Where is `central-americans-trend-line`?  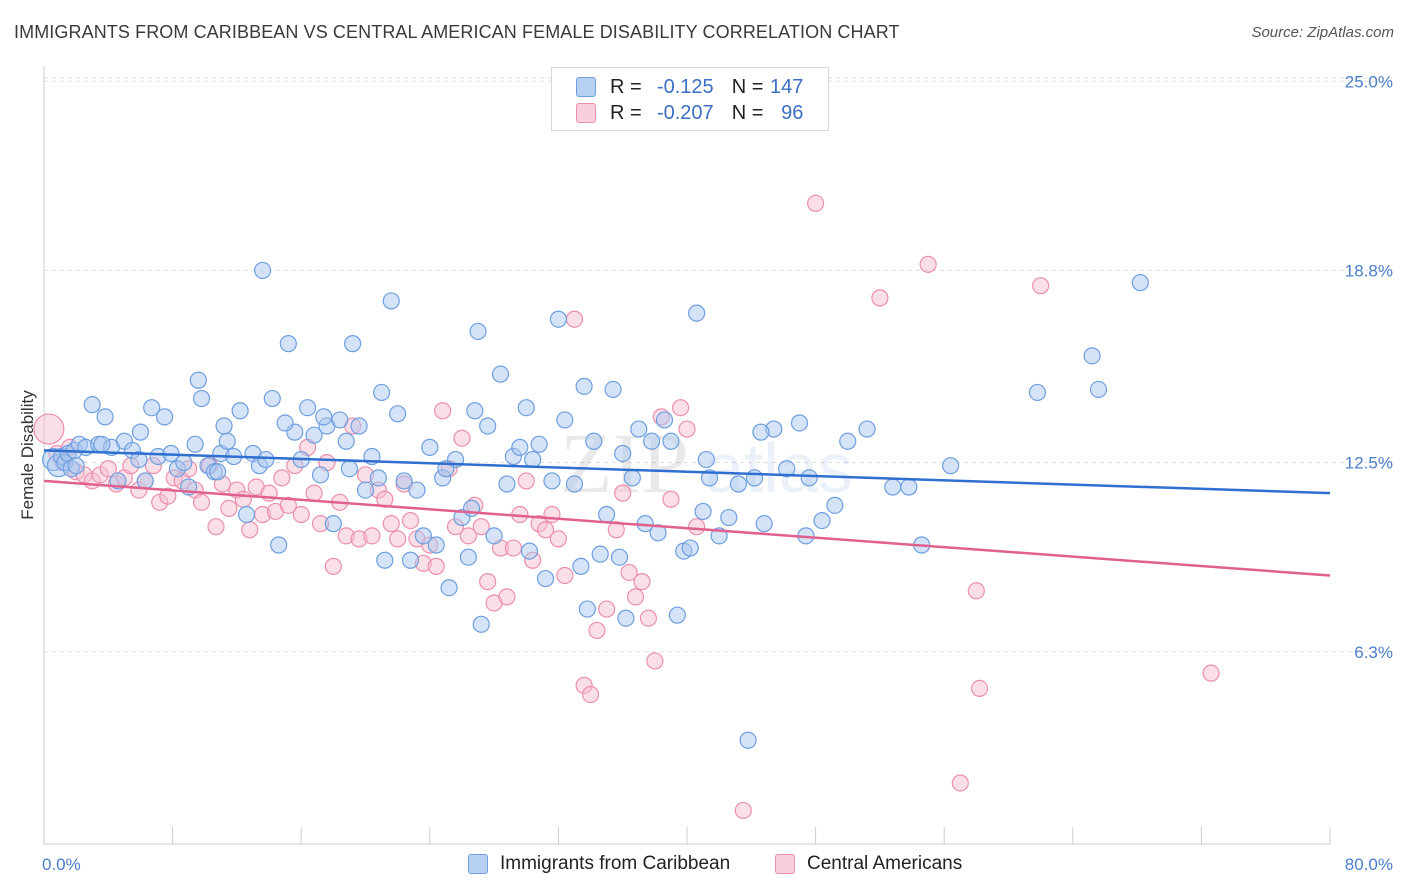 central-americans-trend-line is located at coordinates (687, 528).